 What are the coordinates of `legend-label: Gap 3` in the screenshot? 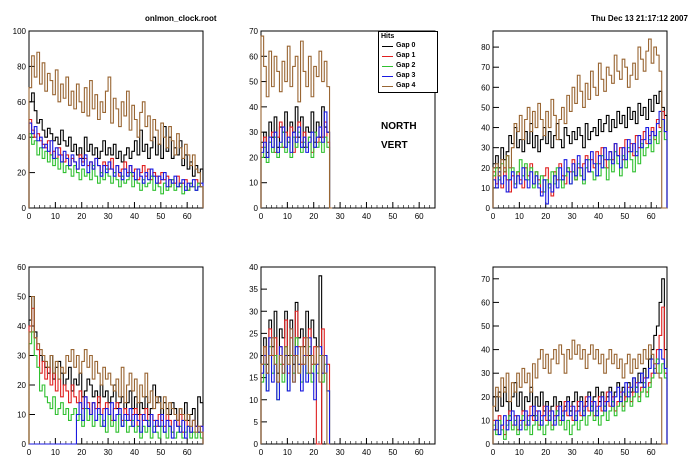 It's located at (406, 75).